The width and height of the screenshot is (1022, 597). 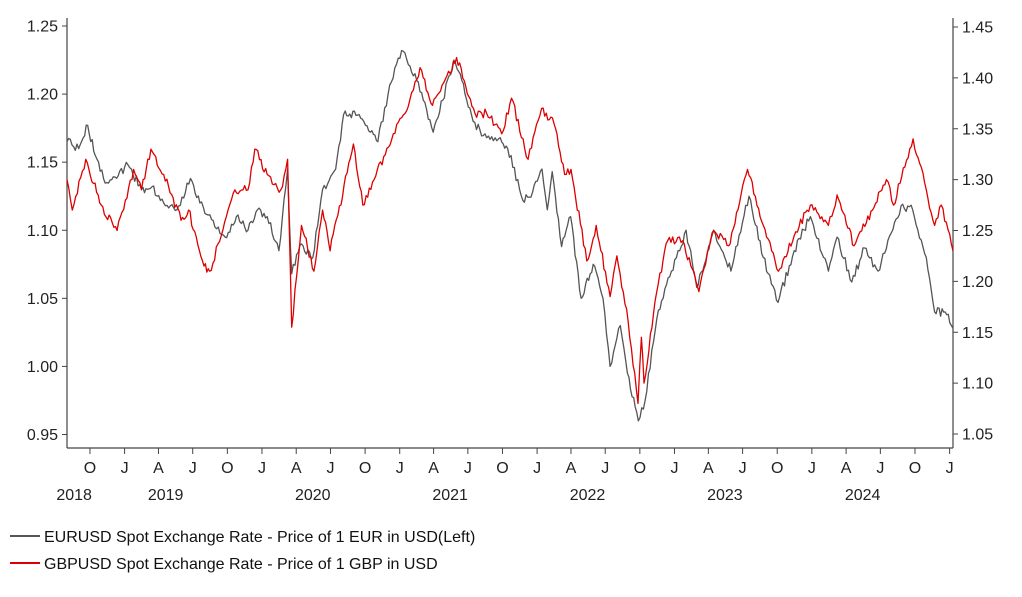 What do you see at coordinates (977, 435) in the screenshot?
I see `right-tick-label: 1.05` at bounding box center [977, 435].